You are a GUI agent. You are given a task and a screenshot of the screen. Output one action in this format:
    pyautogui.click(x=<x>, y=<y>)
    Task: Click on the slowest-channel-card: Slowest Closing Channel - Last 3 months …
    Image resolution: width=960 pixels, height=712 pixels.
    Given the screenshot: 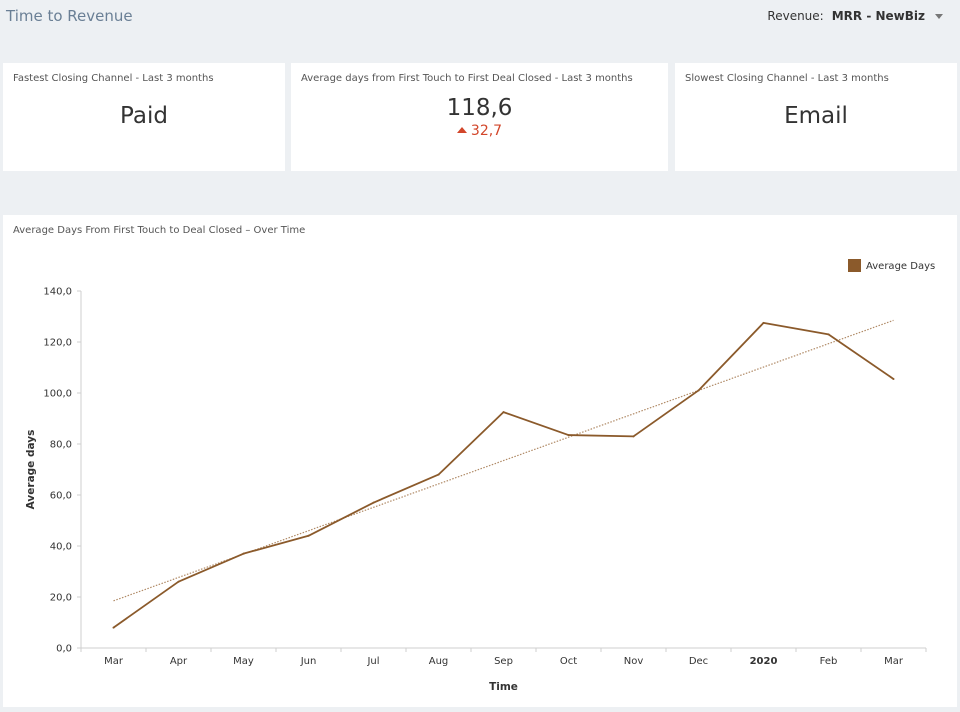 What is the action you would take?
    pyautogui.click(x=816, y=117)
    